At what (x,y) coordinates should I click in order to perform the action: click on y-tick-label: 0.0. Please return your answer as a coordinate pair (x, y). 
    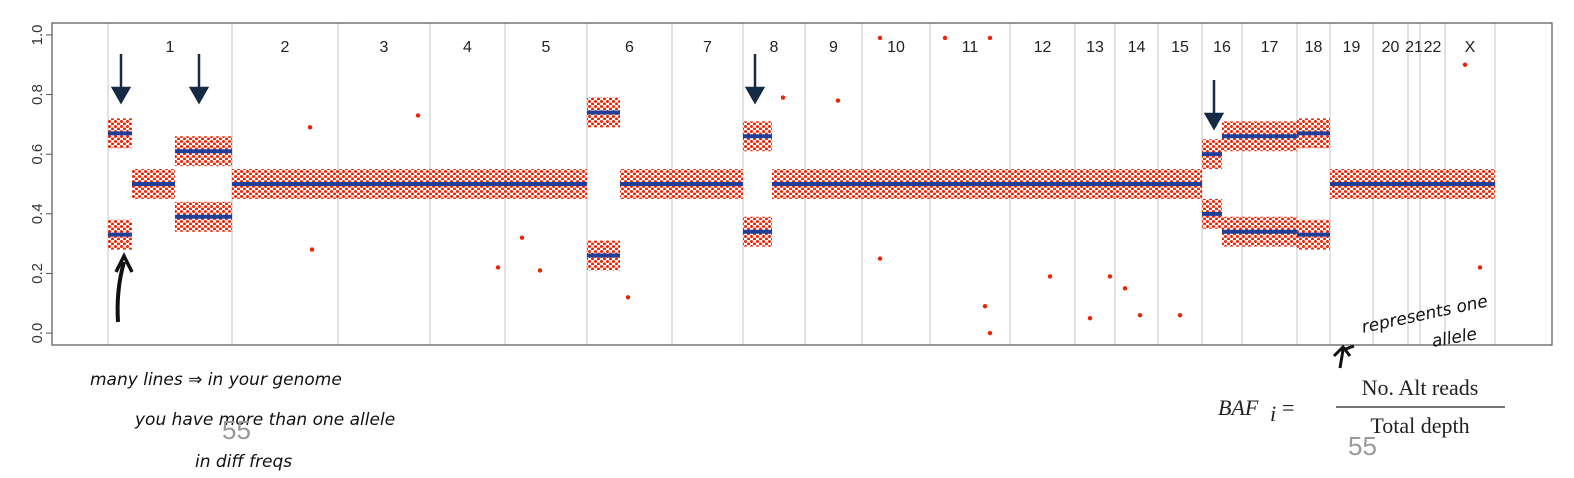
    Looking at the image, I should click on (37, 333).